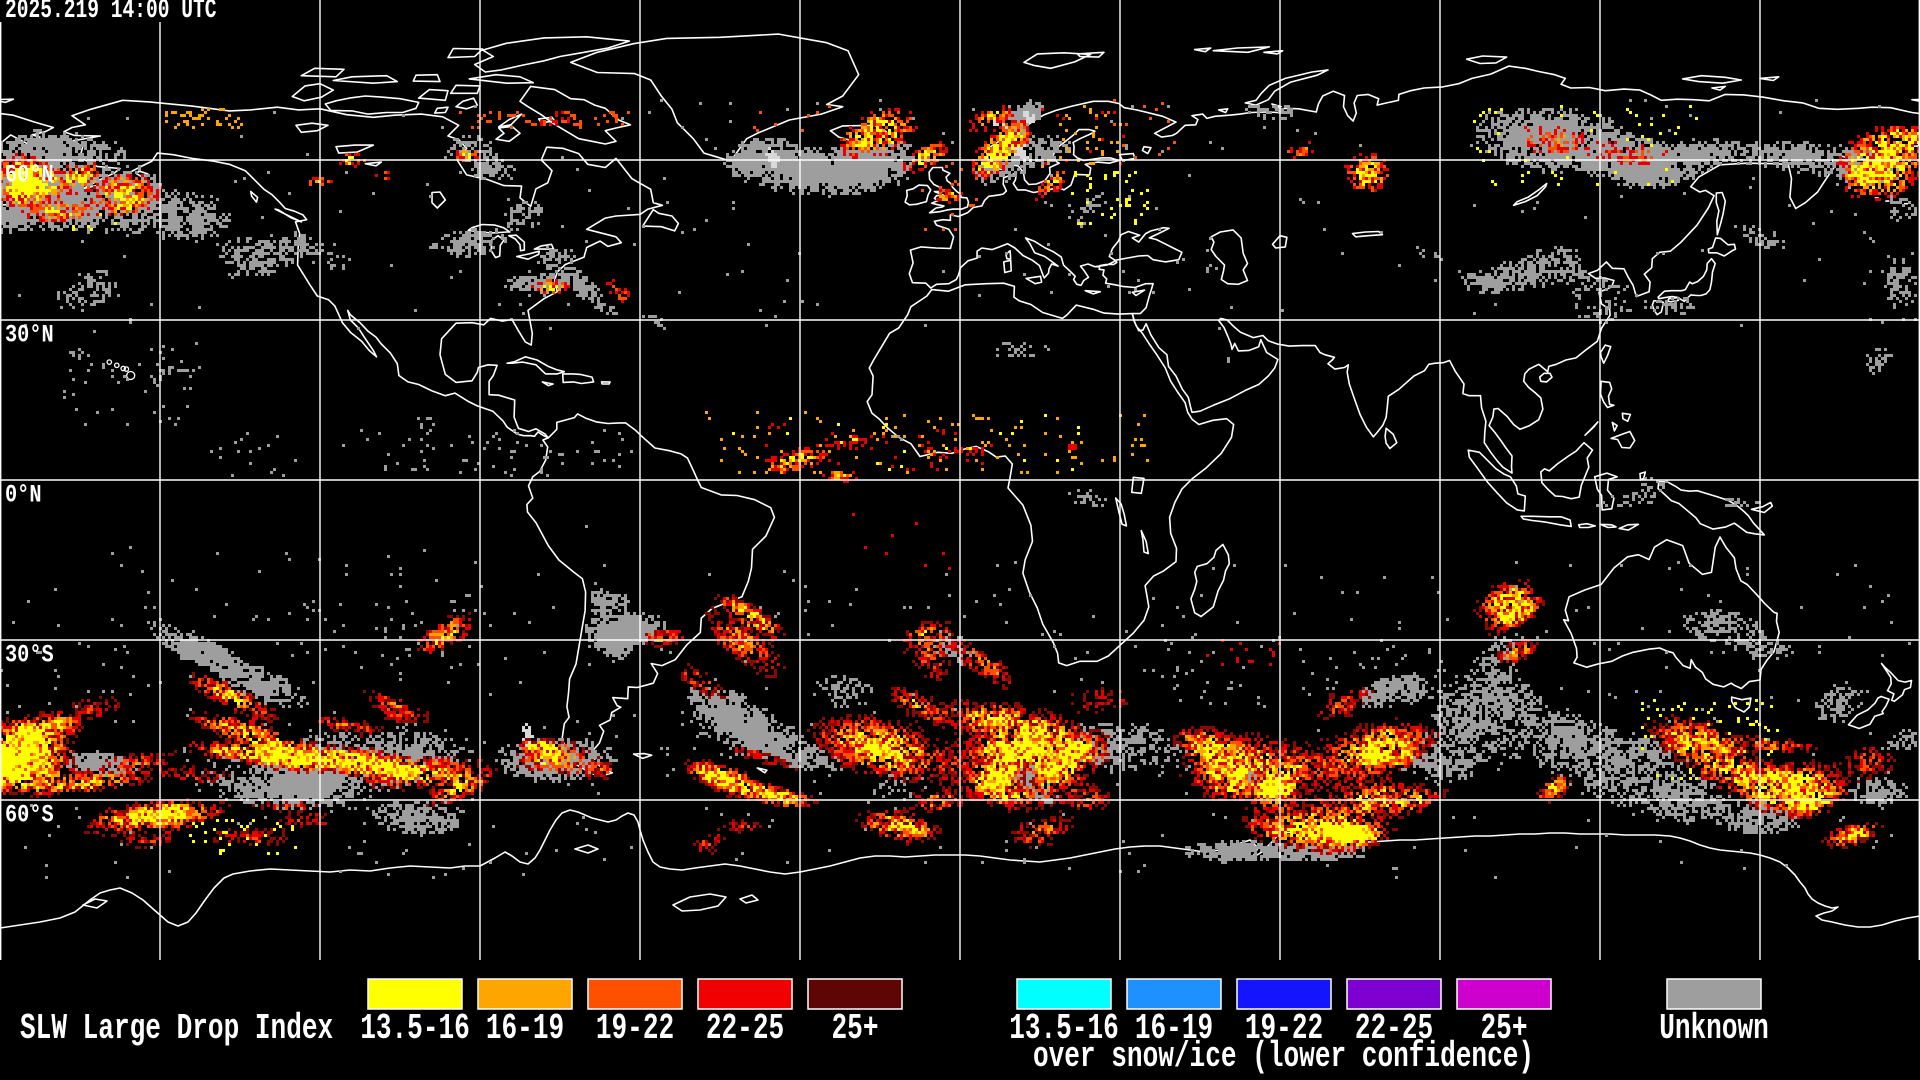 This screenshot has width=1920, height=1080. I want to click on svg-text: SLW Large Drop Index, so click(176, 1029).